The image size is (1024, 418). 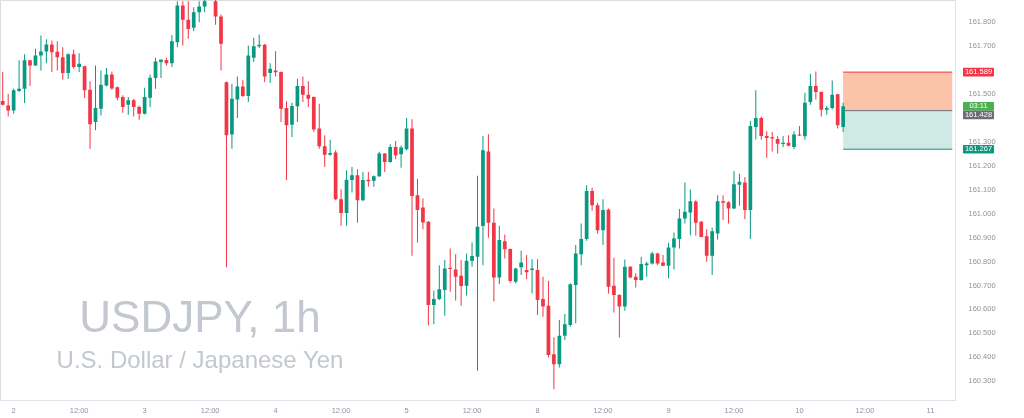 What do you see at coordinates (200, 359) in the screenshot?
I see `text: U.S. Dollar / Japanese Yen` at bounding box center [200, 359].